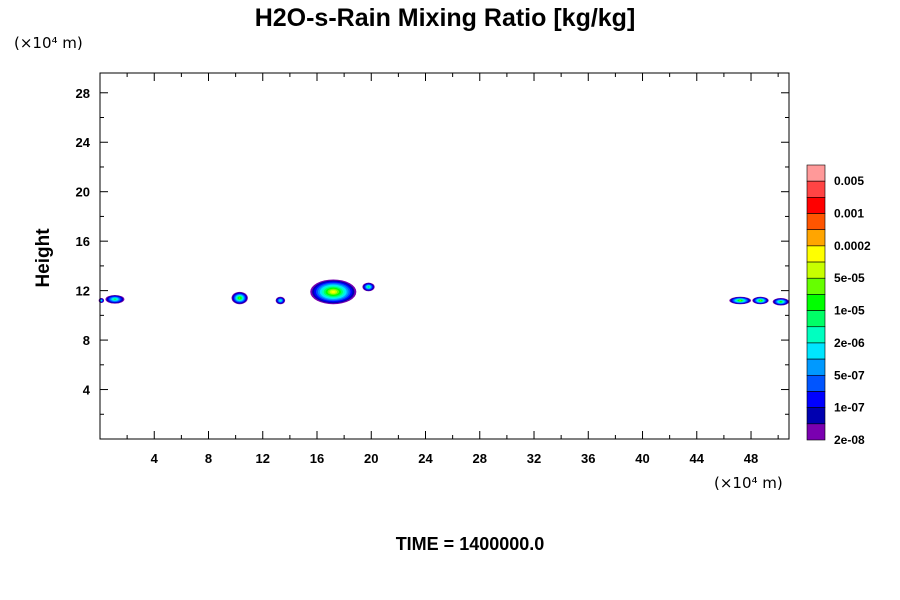  Describe the element at coordinates (697, 458) in the screenshot. I see `x-tick-label: 44` at that location.